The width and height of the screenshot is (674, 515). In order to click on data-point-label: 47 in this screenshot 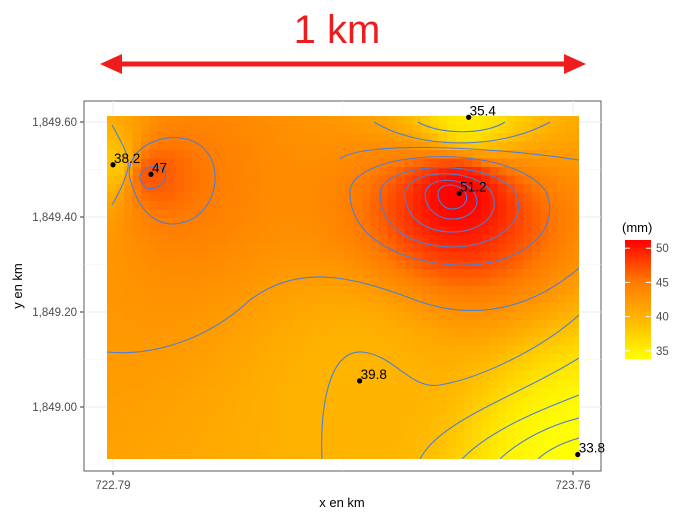, I will do `click(159, 167)`.